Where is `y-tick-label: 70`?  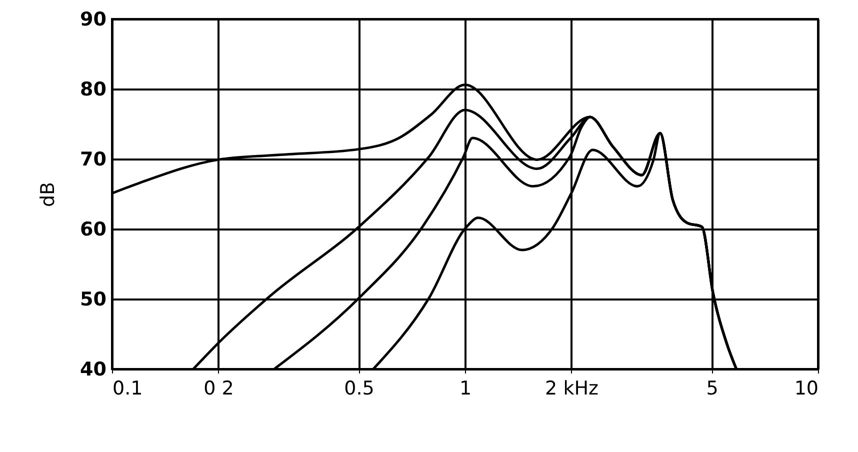 y-tick-label: 70 is located at coordinates (93, 159).